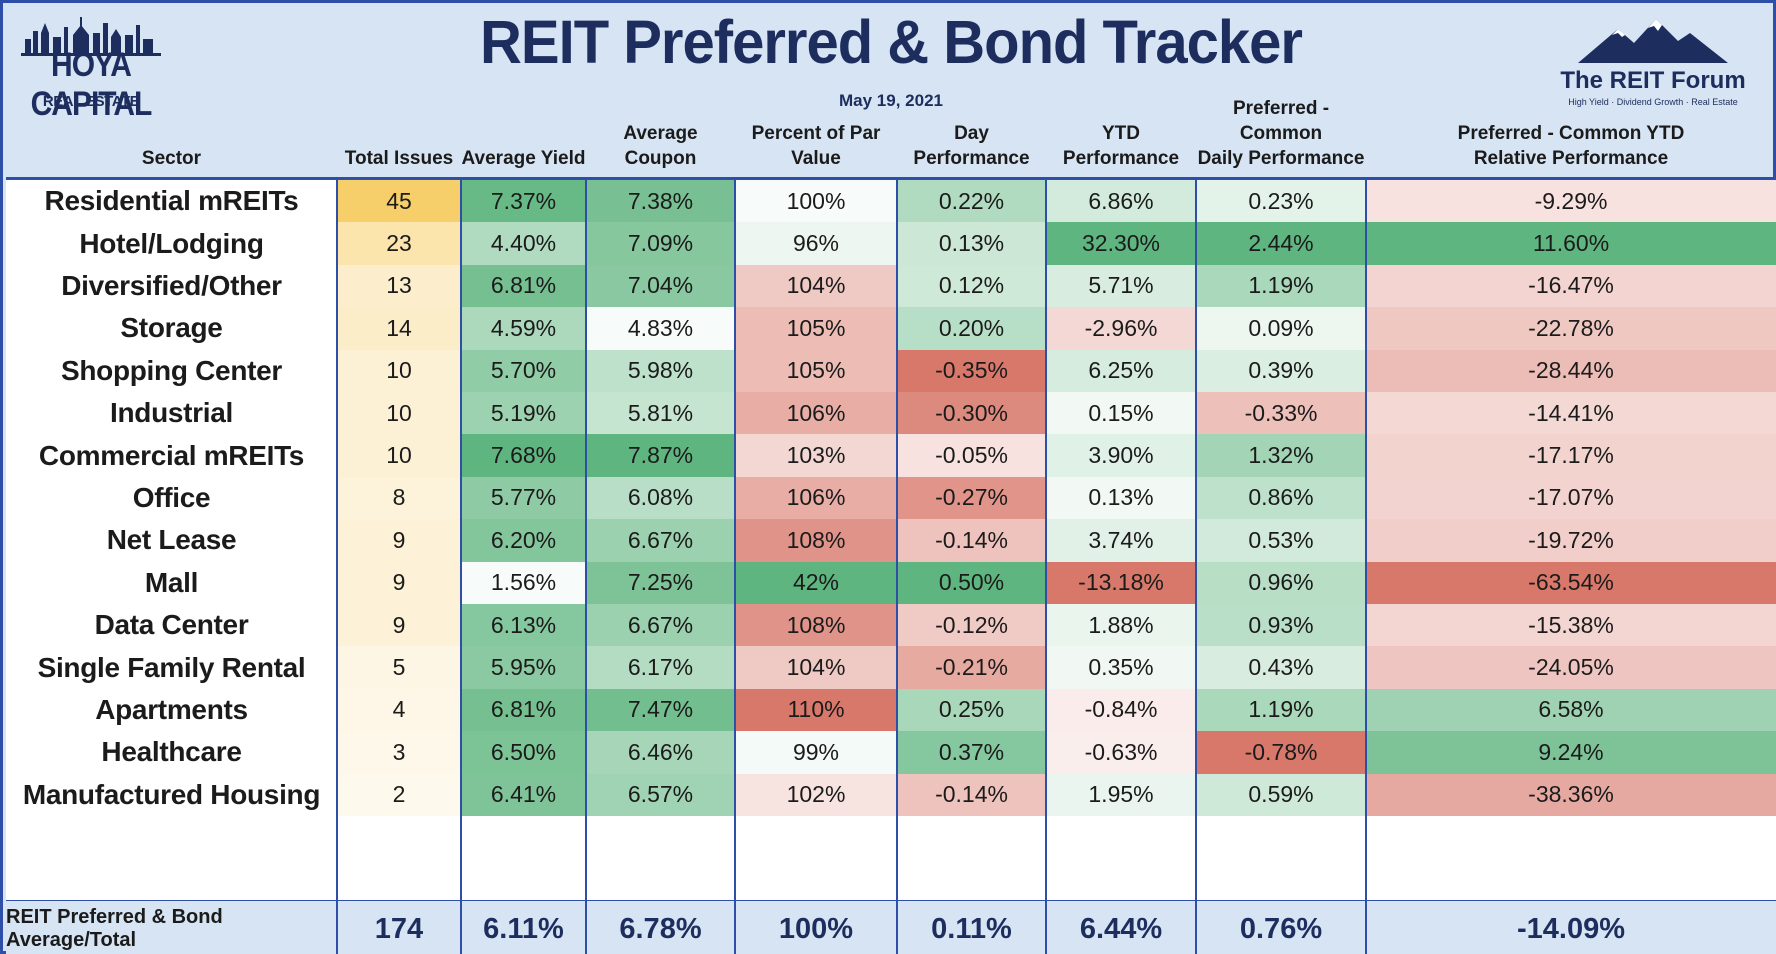 This screenshot has width=1776, height=954. I want to click on column-header-average-yield: Average Yield, so click(523, 145).